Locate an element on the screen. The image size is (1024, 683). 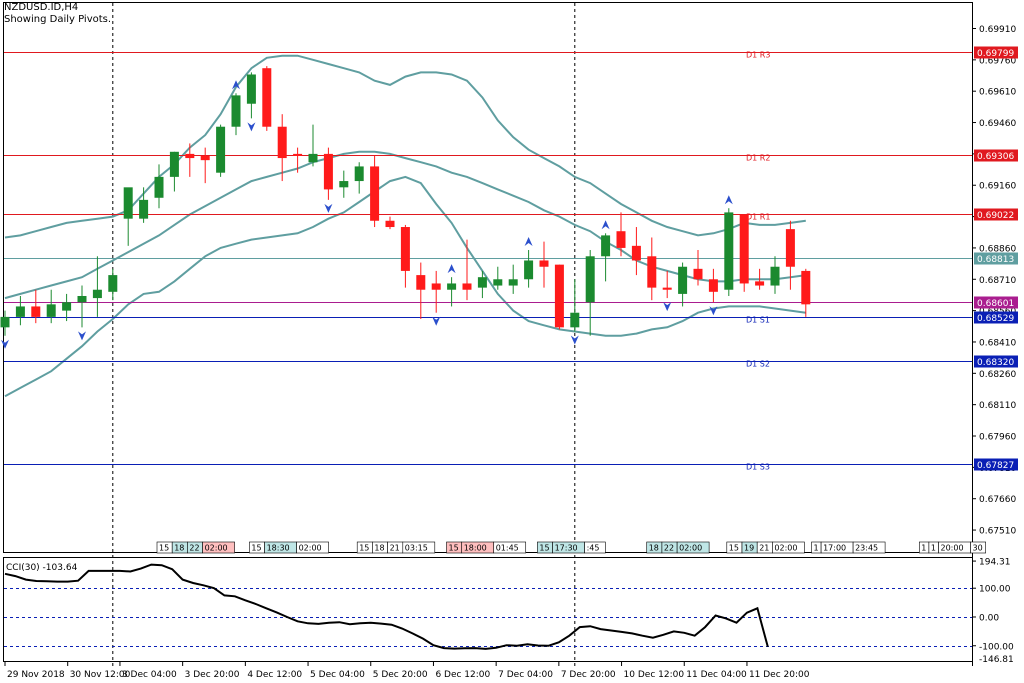
cci-name-label: CCI(30) -103.64 is located at coordinates (42, 568).